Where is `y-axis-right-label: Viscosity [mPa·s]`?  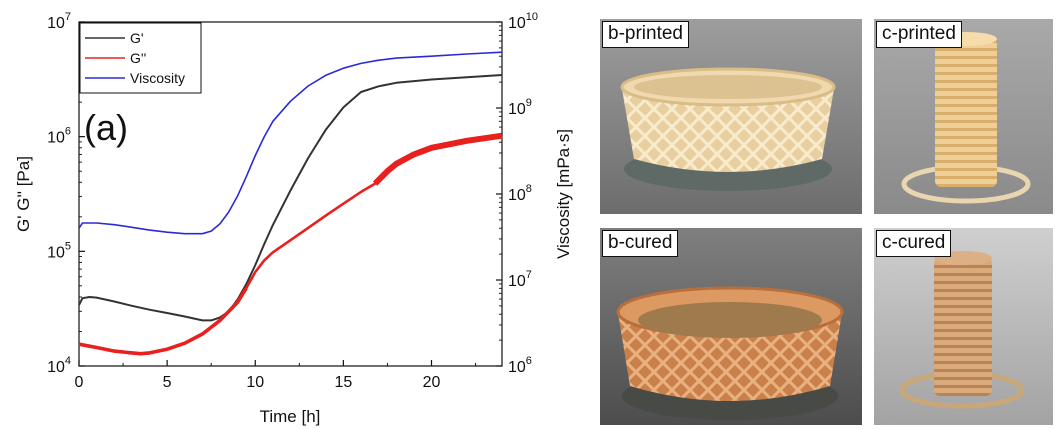
y-axis-right-label: Viscosity [mPa·s] is located at coordinates (563, 194).